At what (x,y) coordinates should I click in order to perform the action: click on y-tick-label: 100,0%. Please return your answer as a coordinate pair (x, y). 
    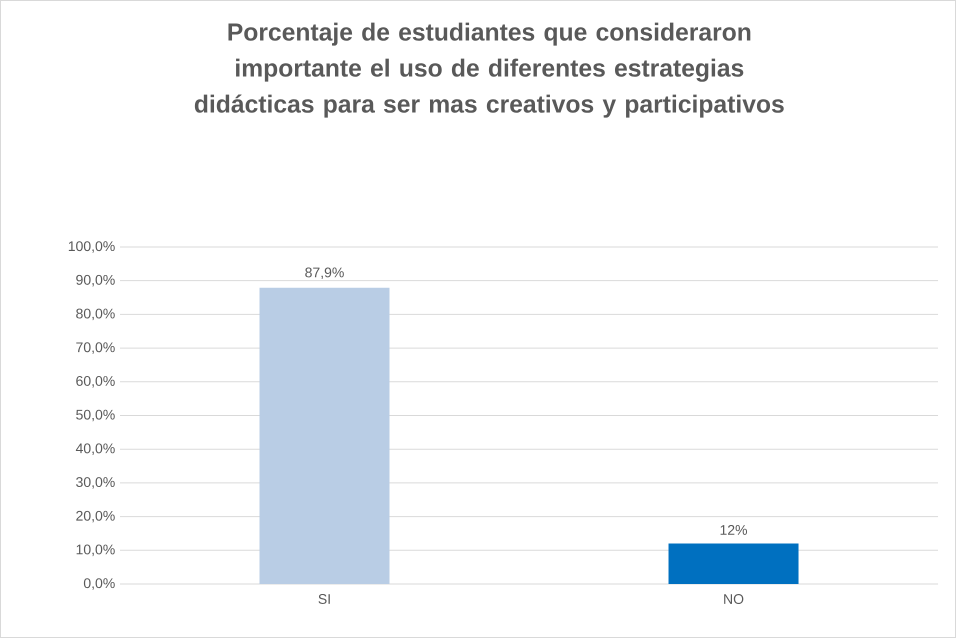
    Looking at the image, I should click on (91, 247).